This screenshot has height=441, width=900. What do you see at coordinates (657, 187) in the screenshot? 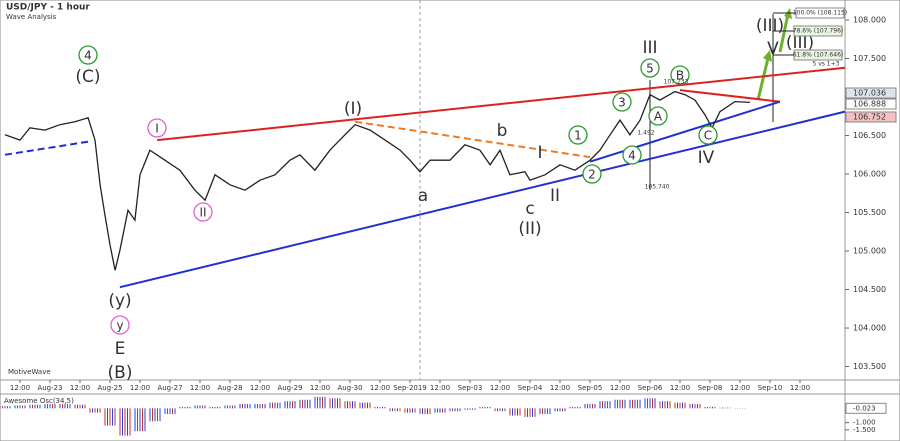
I see `annotation: 105.740` at bounding box center [657, 187].